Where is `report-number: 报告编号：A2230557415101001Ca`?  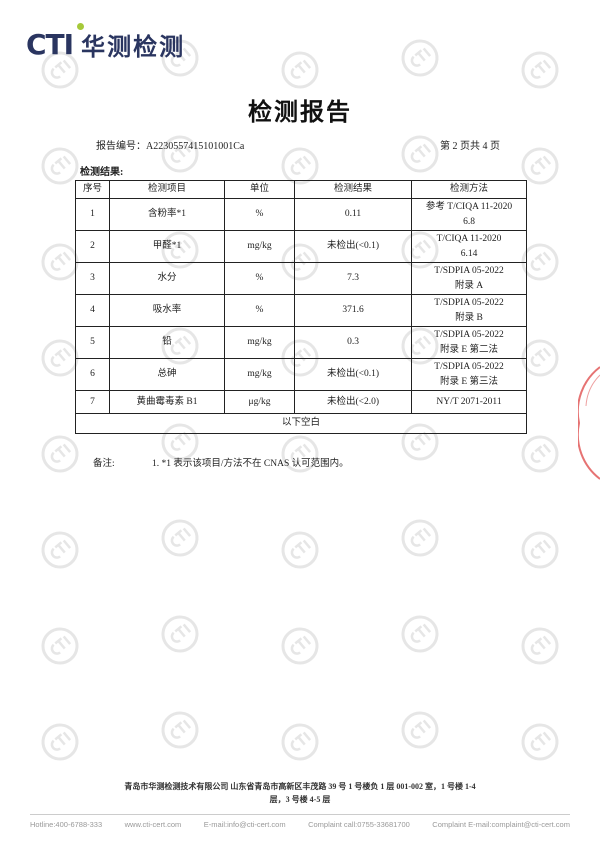
report-number: 报告编号：A2230557415101001Ca is located at coordinates (170, 146).